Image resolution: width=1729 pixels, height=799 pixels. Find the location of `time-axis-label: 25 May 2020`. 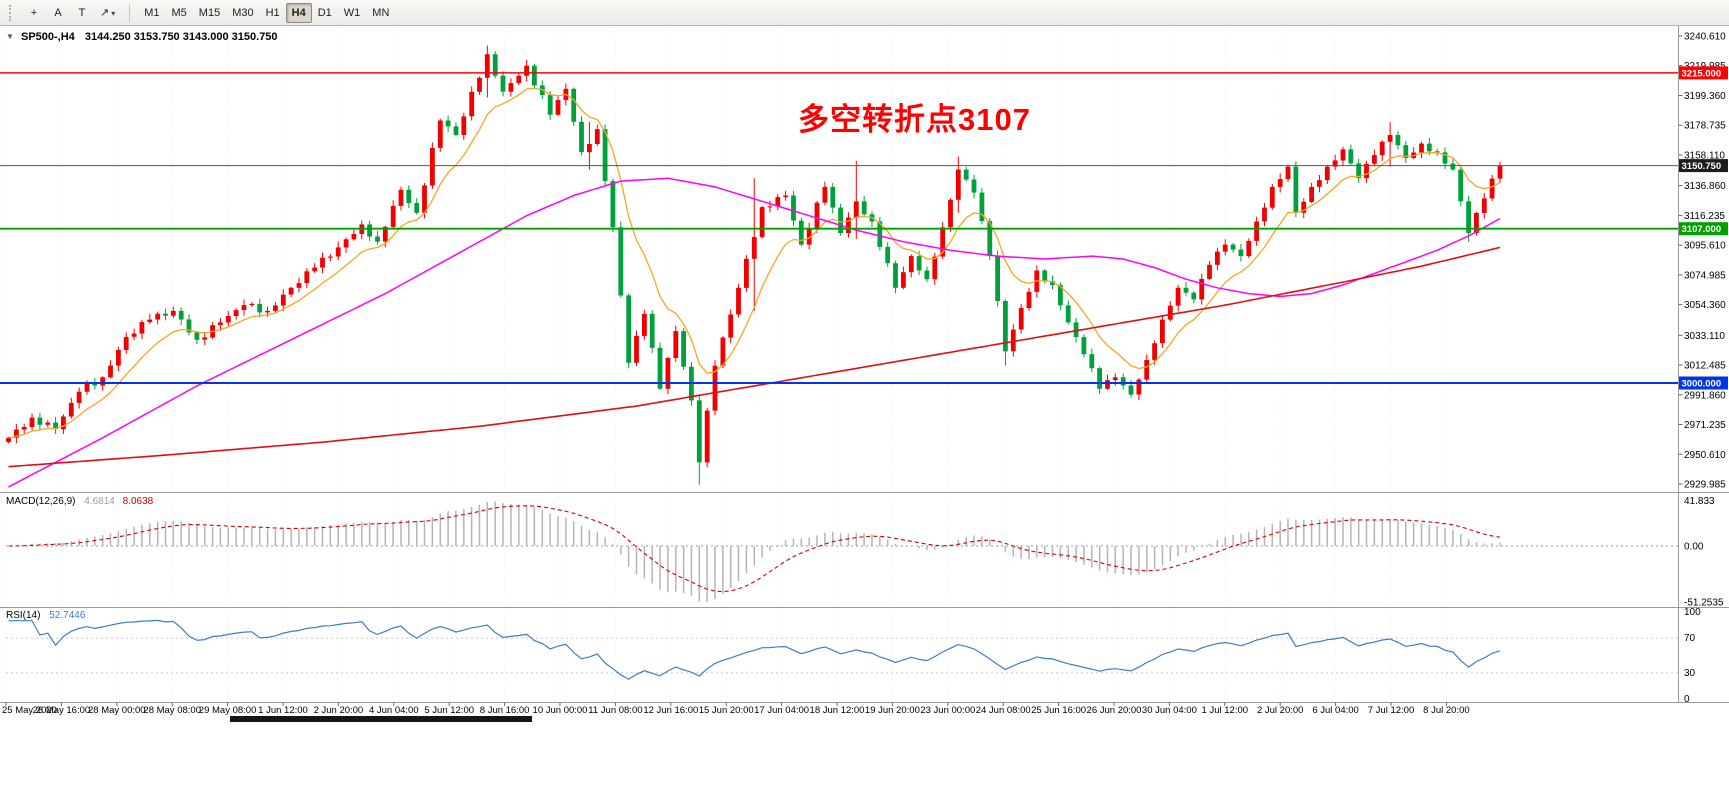

time-axis-label: 25 May 2020 is located at coordinates (29, 710).